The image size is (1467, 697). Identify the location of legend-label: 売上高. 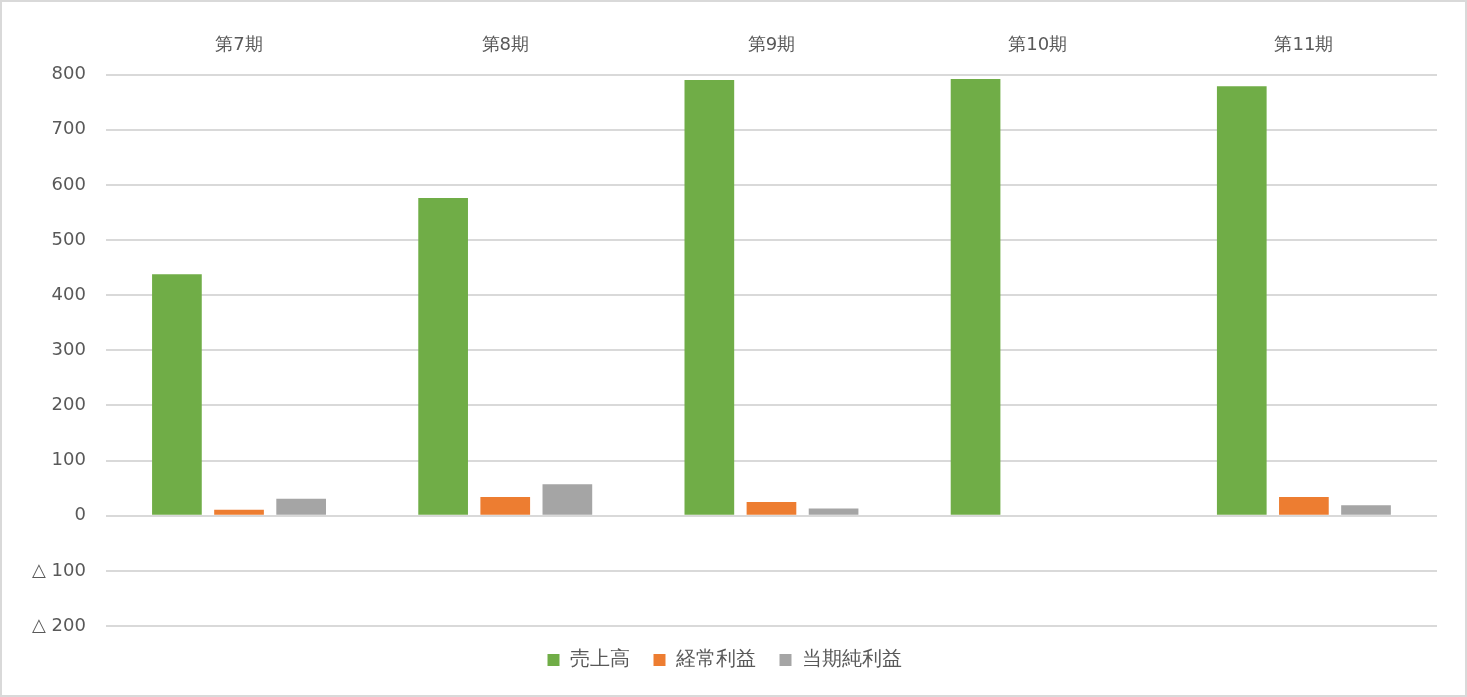
(599, 658).